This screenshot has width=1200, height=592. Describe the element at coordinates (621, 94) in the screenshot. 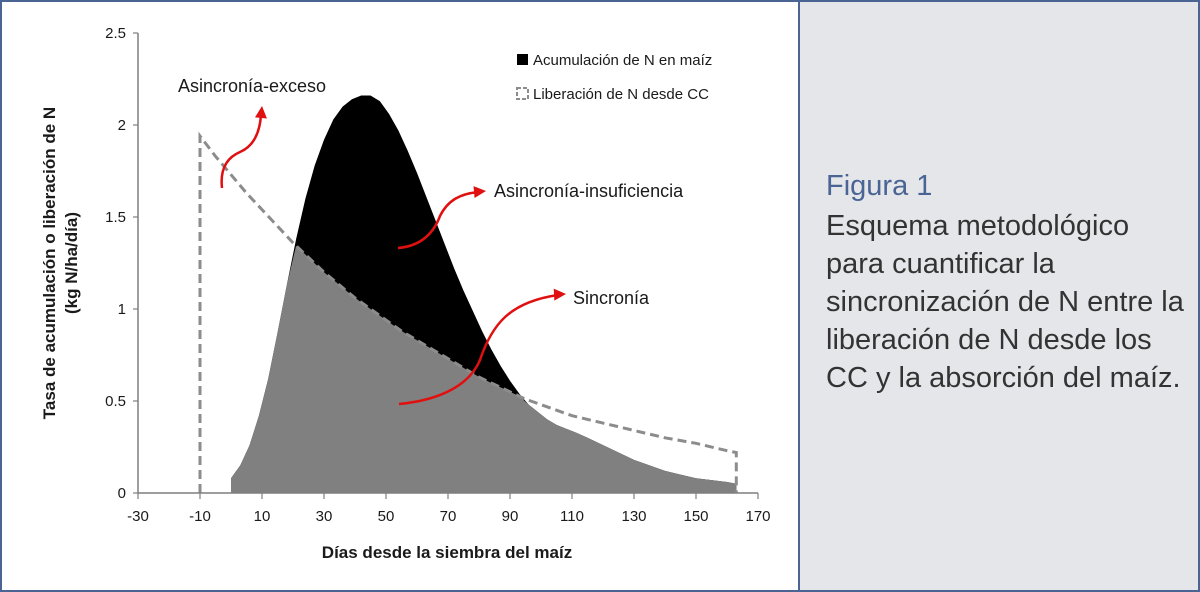

I see `legend-label-release: Liberación de N desde CC` at that location.